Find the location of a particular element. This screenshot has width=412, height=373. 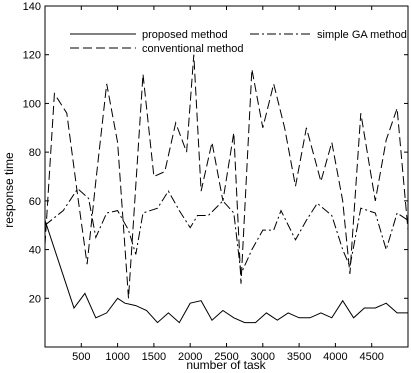

legend-label: proposed method is located at coordinates (185, 35).